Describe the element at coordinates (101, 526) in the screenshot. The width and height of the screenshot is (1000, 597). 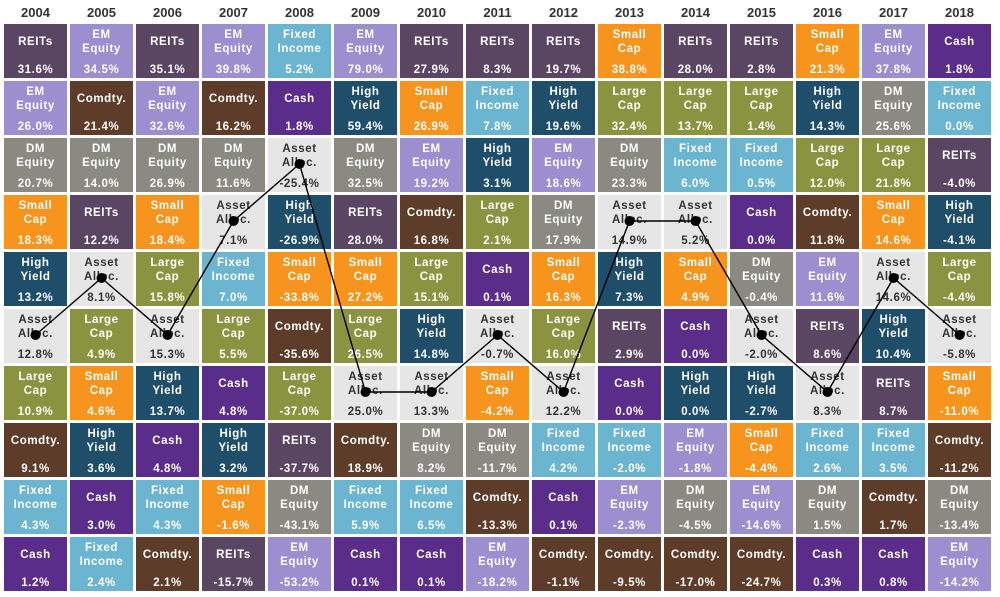
I see `return-value: 3.0%` at that location.